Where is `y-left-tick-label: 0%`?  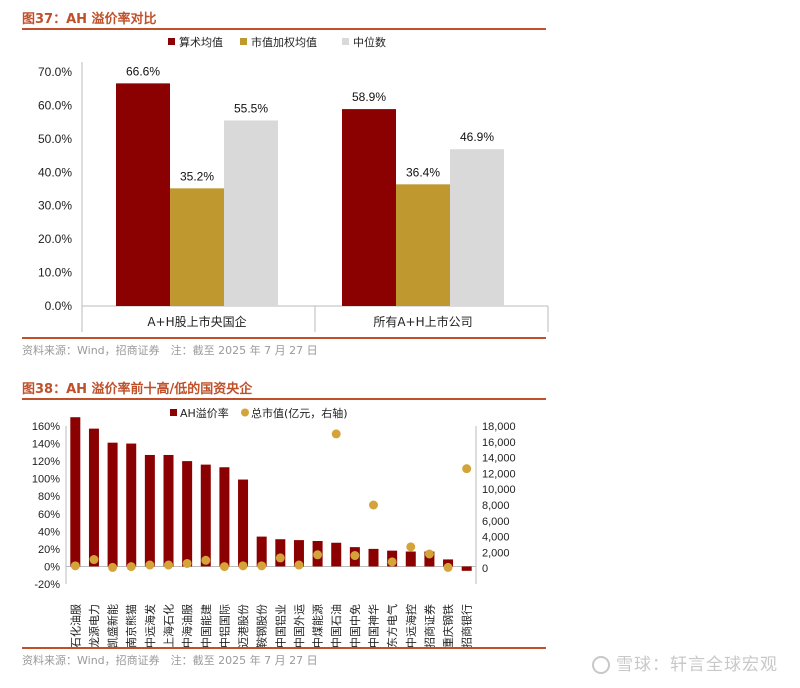
y-left-tick-label: 0% is located at coordinates (52, 567).